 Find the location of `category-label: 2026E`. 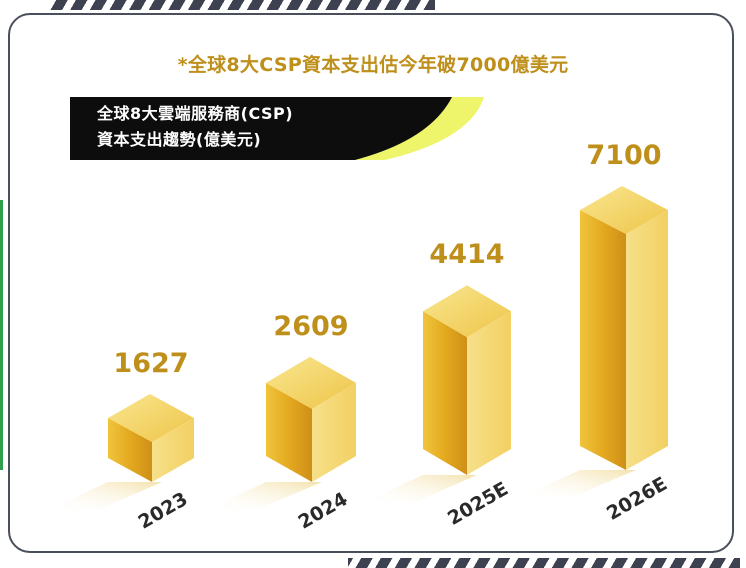

category-label: 2026E is located at coordinates (637, 499).